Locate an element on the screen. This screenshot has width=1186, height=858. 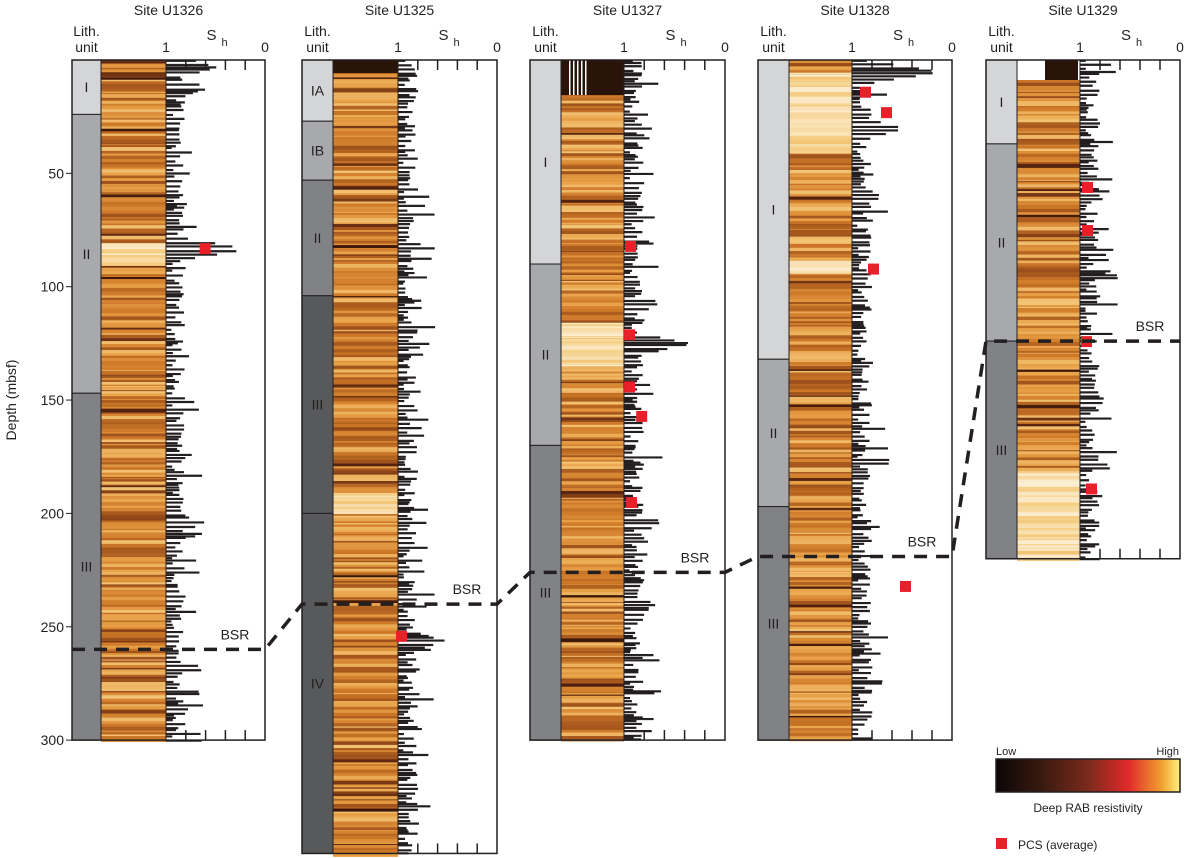
lith-unit-label: IV is located at coordinates (318, 683).